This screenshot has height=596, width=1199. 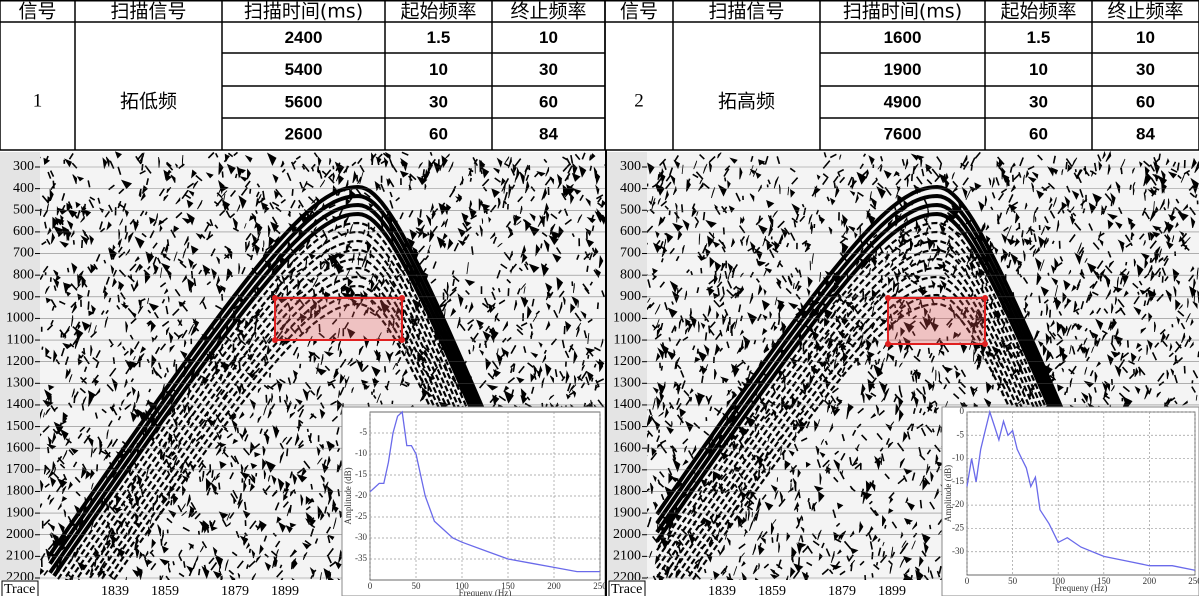 I want to click on table-header: 扫描信号, so click(x=148, y=12).